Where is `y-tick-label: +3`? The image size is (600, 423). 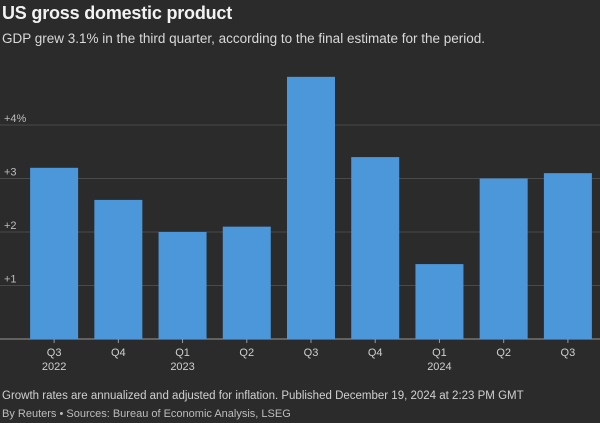
y-tick-label: +3 is located at coordinates (10, 173).